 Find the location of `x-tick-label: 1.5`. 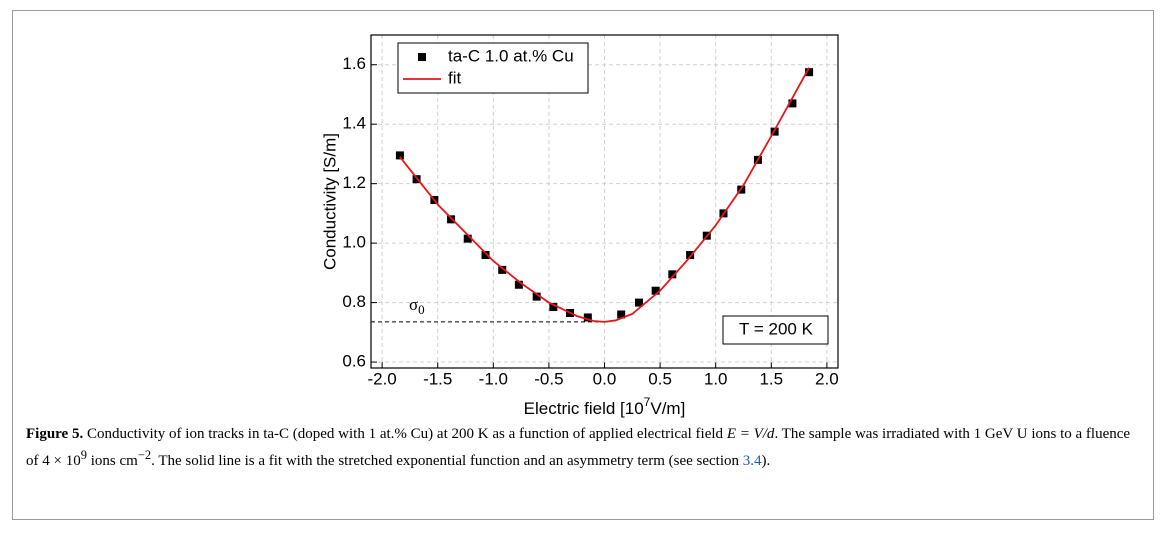

x-tick-label: 1.5 is located at coordinates (771, 378).